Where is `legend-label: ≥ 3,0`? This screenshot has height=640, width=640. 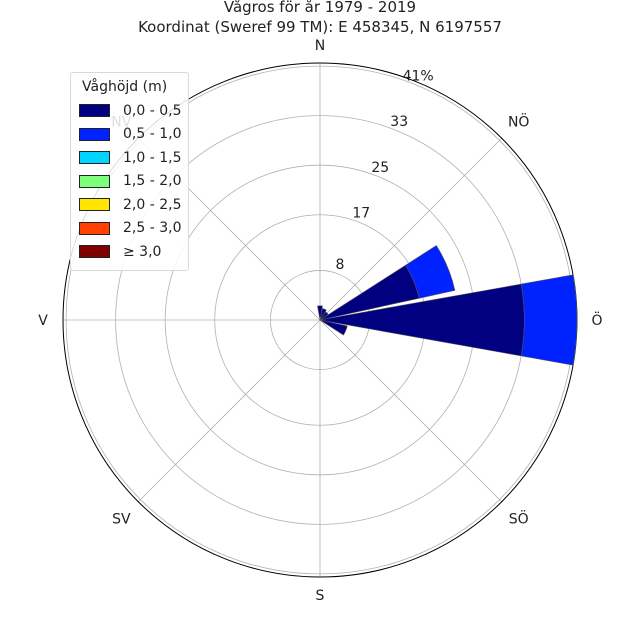 legend-label: ≥ 3,0 is located at coordinates (142, 251).